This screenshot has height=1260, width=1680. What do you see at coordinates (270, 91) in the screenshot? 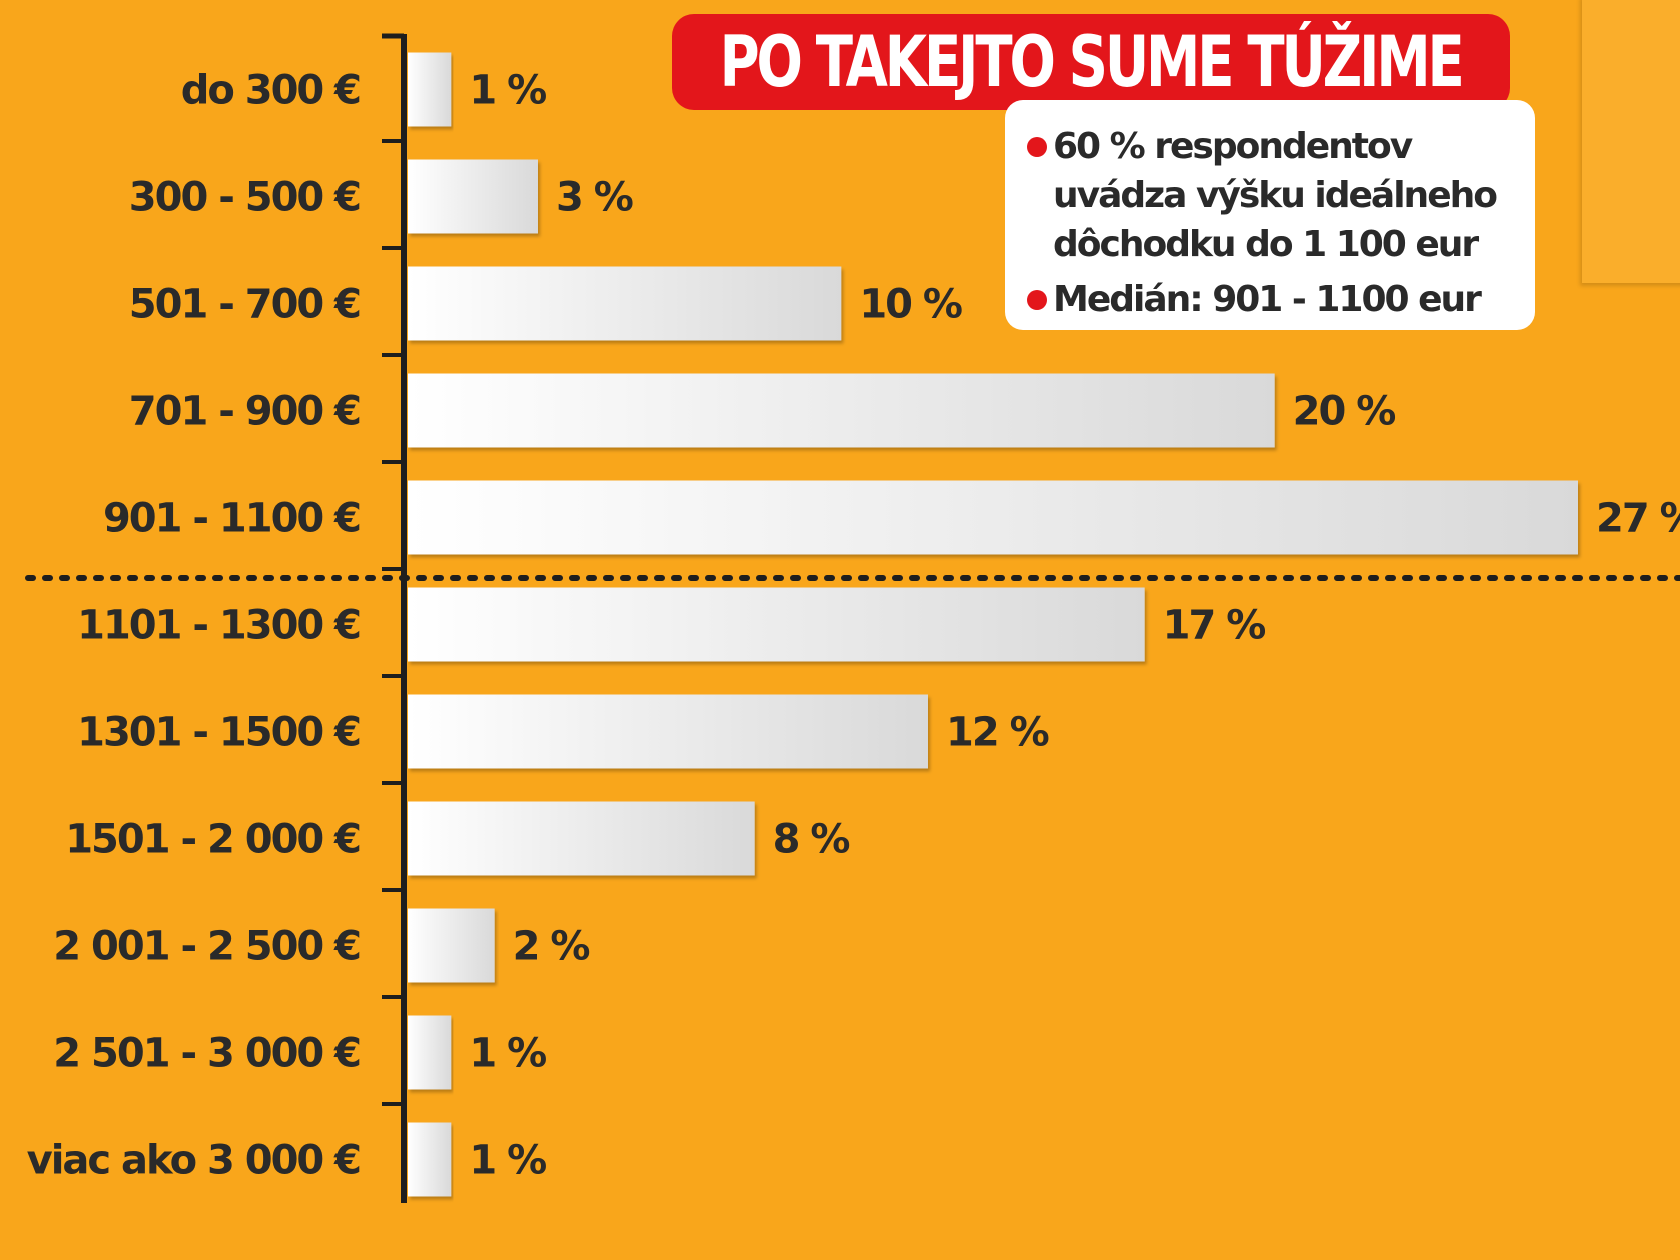
I see `category-label: do 300 €` at bounding box center [270, 91].